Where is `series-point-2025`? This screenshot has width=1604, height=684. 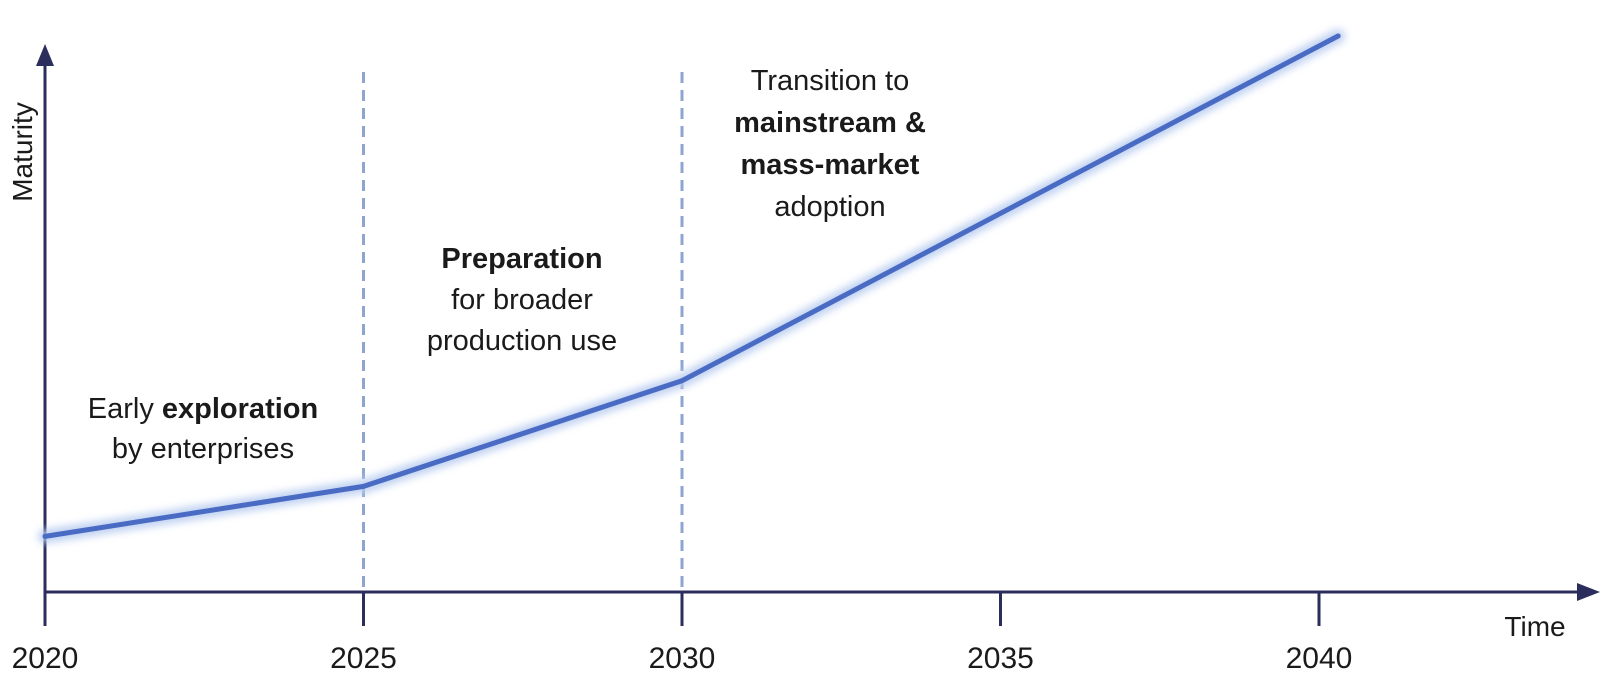
series-point-2025 is located at coordinates (363, 486).